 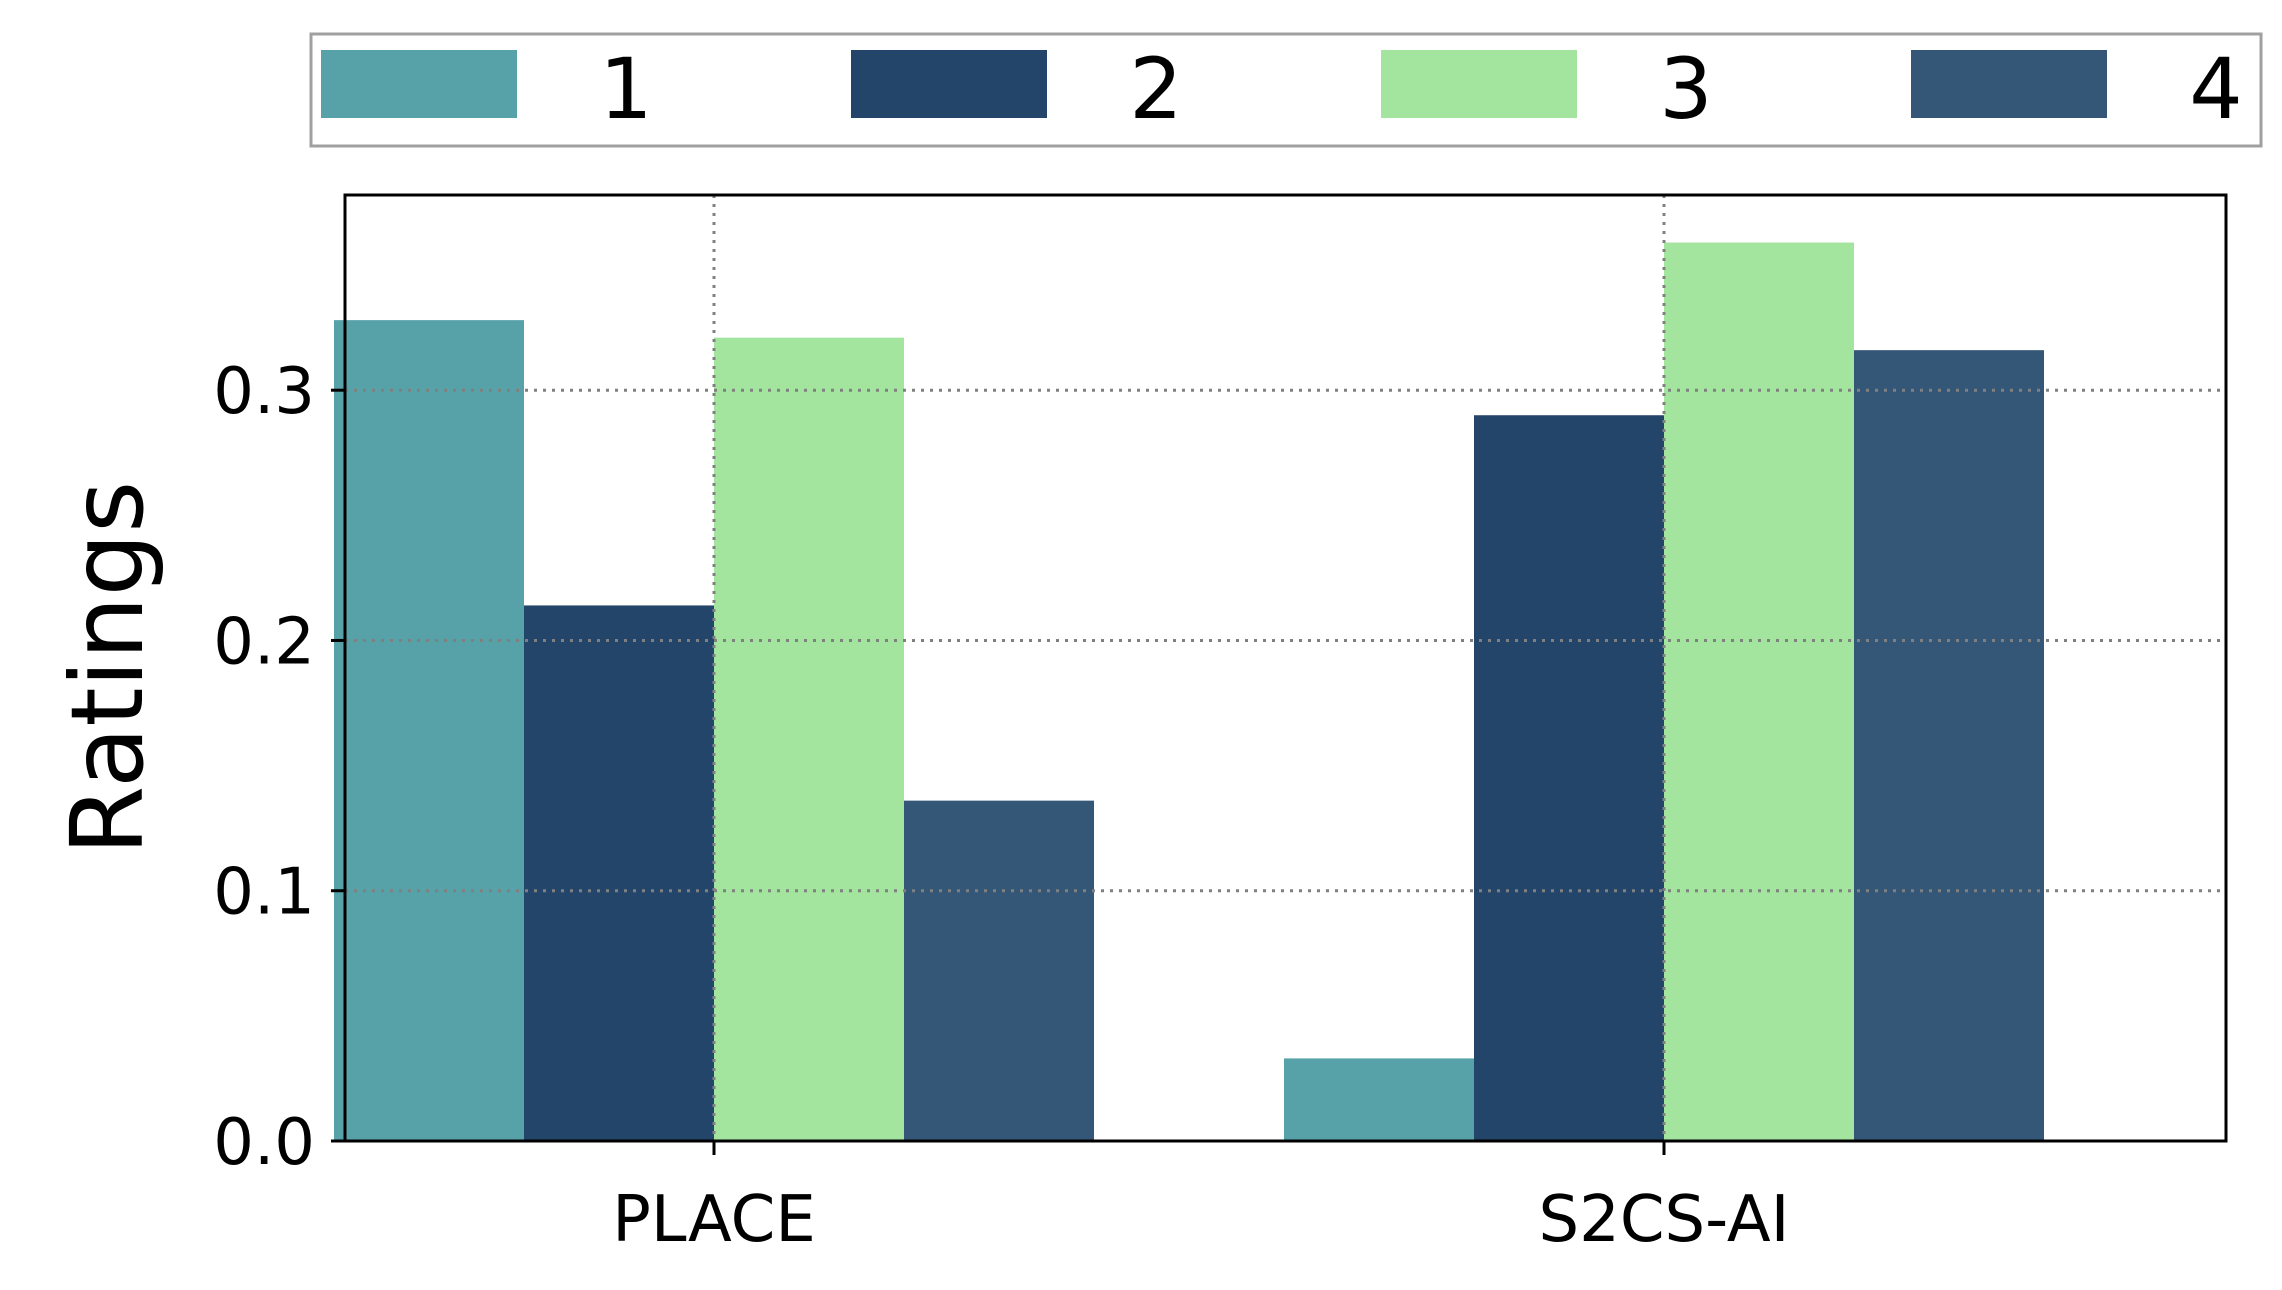 I want to click on x-tick-label-place: PLACE, so click(x=714, y=1220).